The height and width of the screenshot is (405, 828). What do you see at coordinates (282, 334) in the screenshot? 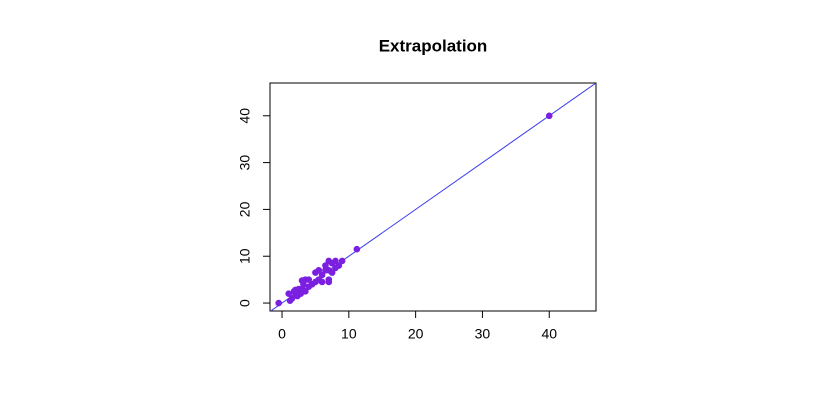
I see `x-tick-label: 0` at bounding box center [282, 334].